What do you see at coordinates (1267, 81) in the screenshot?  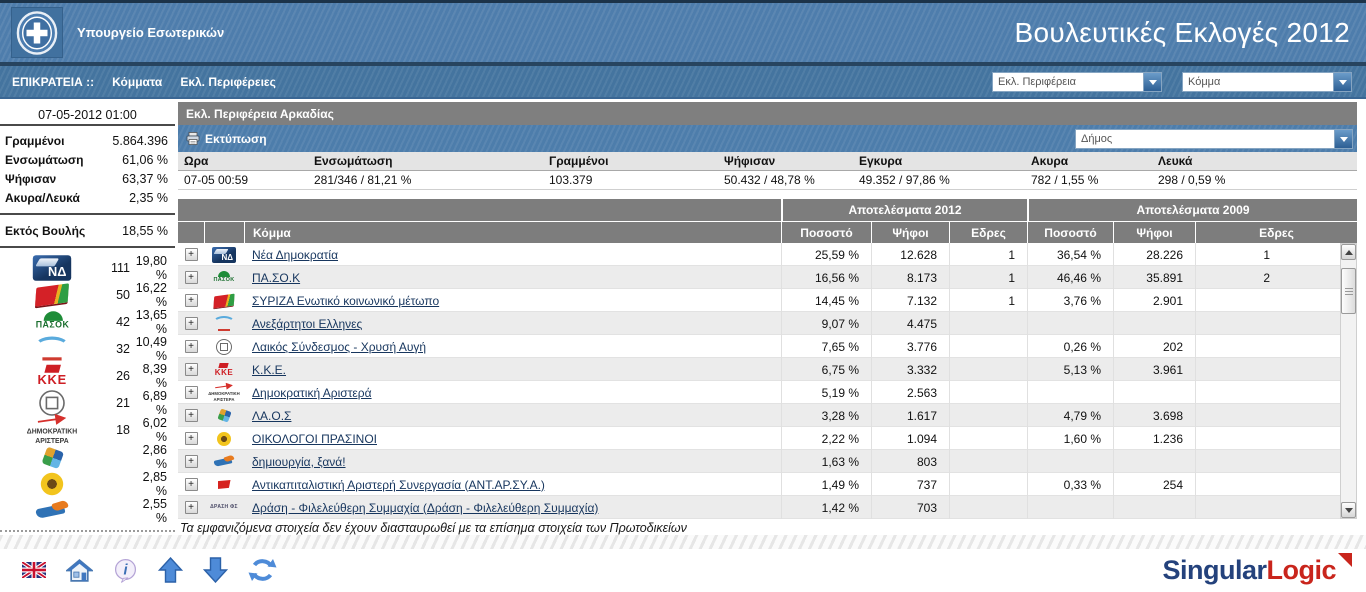 I see `party-dropdown: Κόμμα` at bounding box center [1267, 81].